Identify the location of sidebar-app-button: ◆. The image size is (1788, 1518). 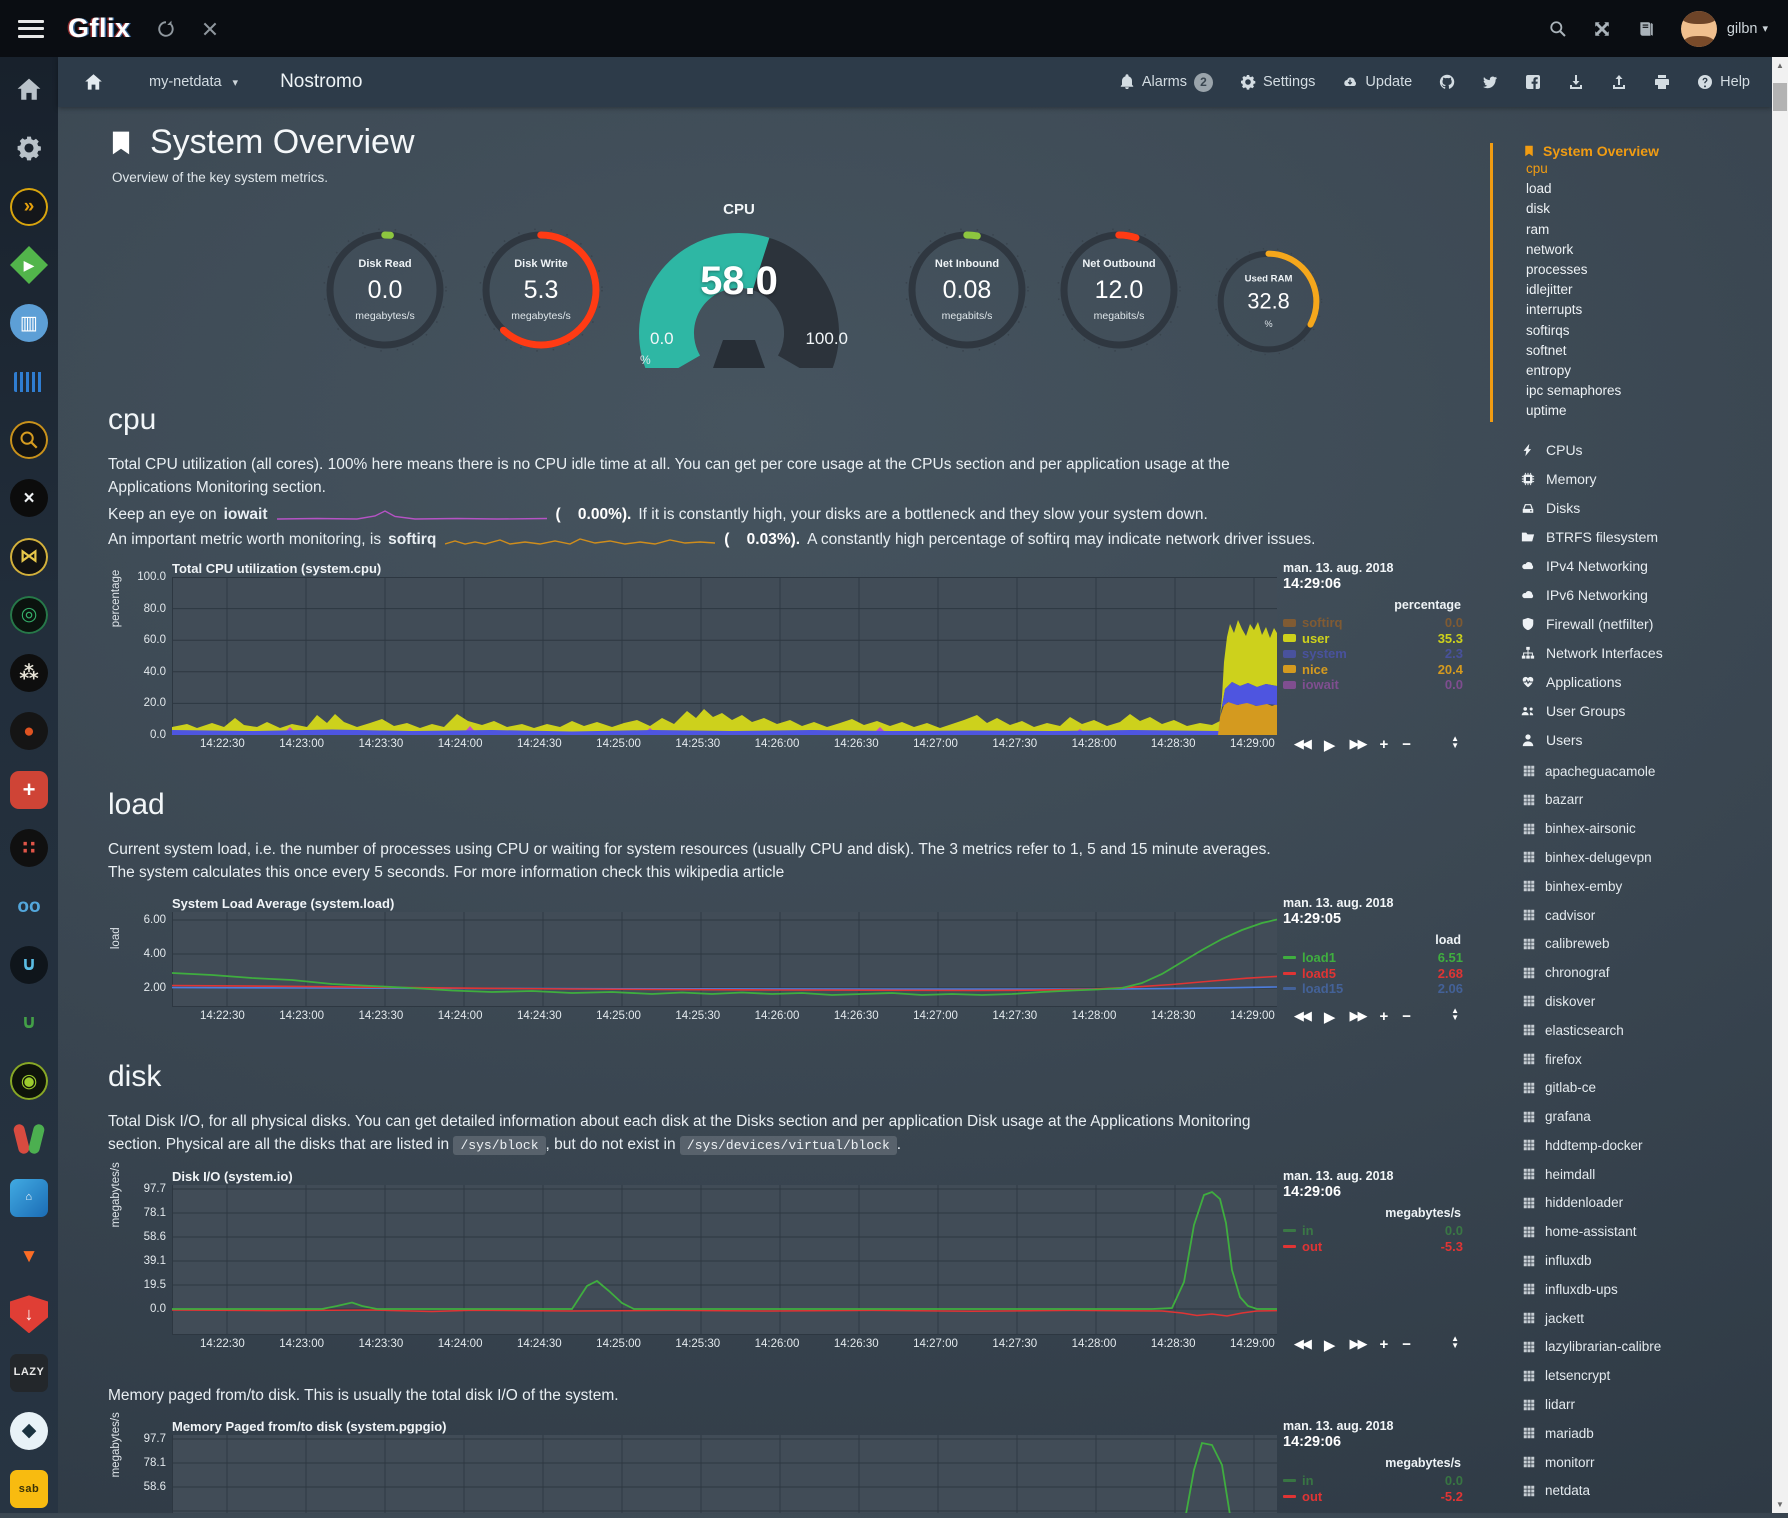
(29, 1431).